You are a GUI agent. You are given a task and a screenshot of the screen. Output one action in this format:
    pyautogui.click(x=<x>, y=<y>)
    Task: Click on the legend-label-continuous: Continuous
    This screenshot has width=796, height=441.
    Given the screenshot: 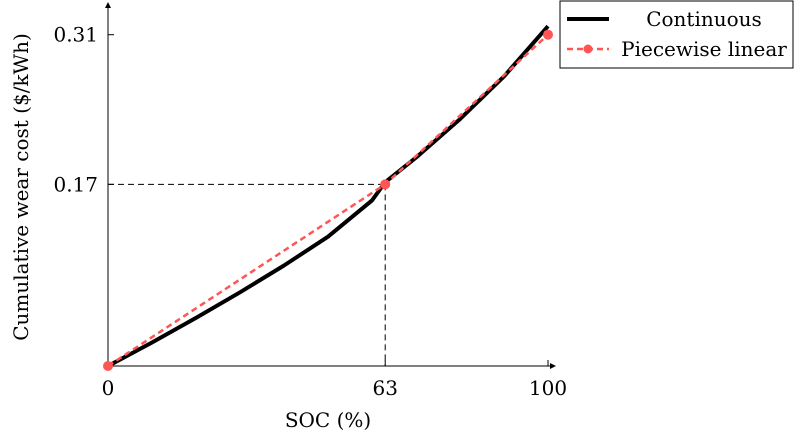 What is the action you would take?
    pyautogui.click(x=704, y=19)
    